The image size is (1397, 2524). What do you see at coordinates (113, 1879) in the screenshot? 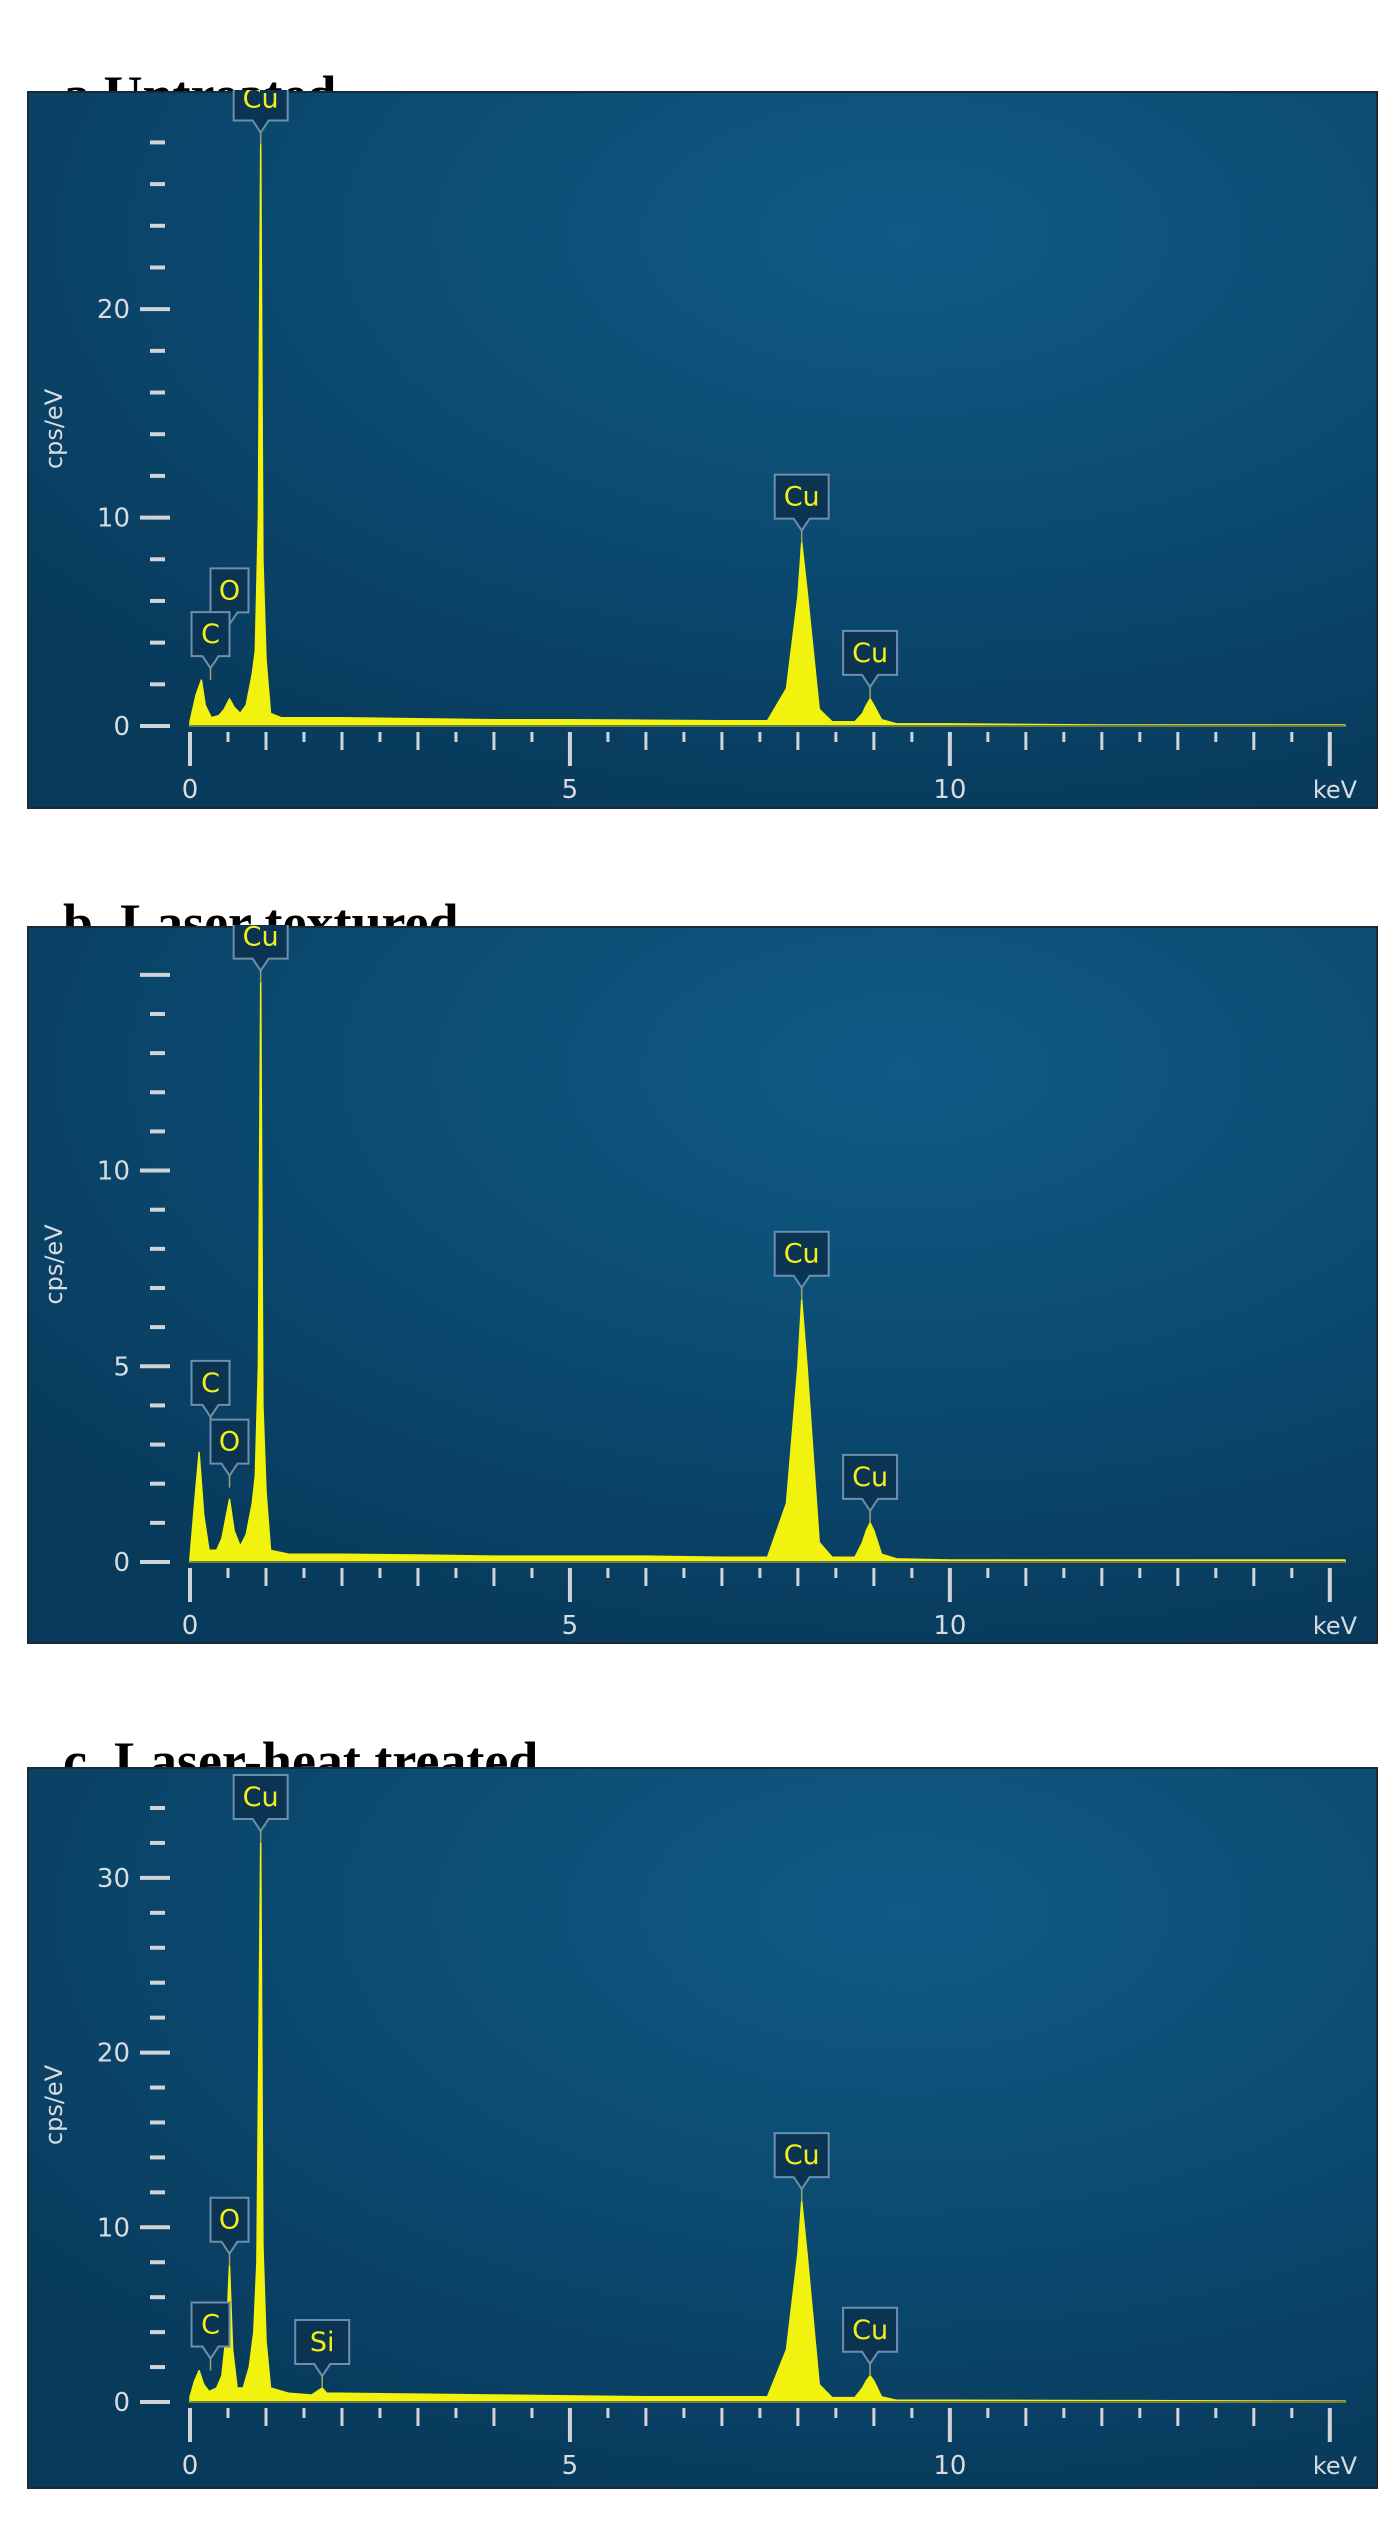
I see `y-tick-label: 30` at bounding box center [113, 1879].